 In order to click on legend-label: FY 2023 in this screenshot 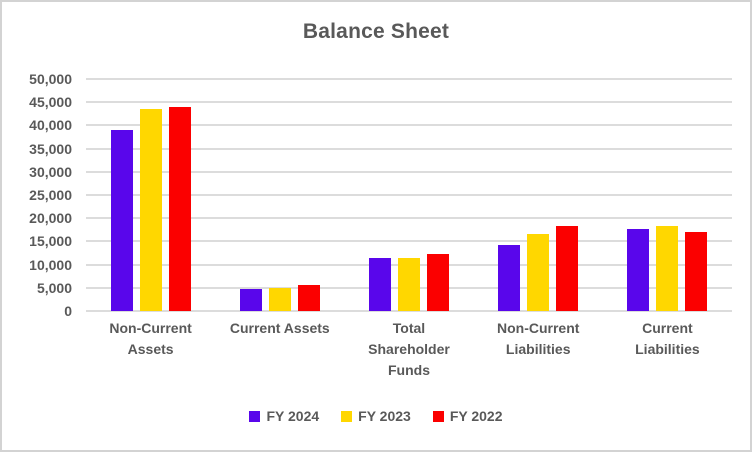, I will do `click(384, 416)`.